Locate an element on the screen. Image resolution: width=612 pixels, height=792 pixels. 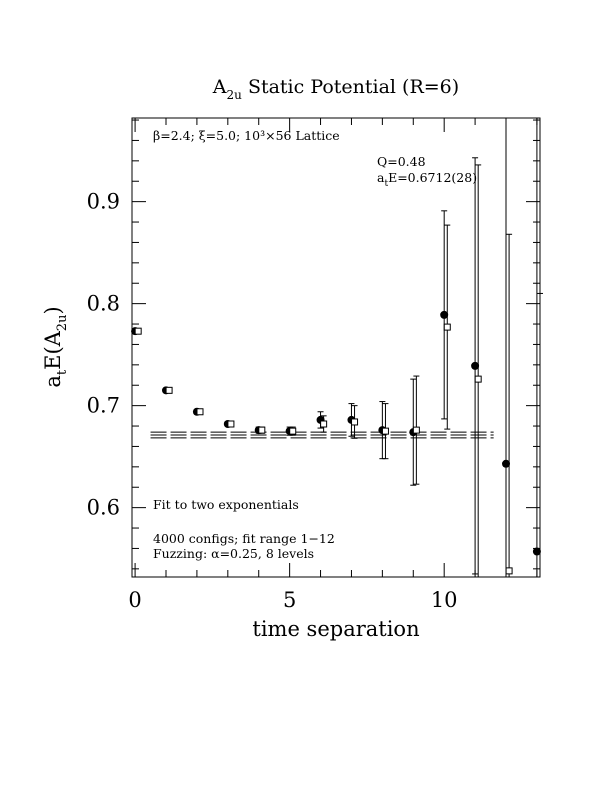
chart-title: A2u Static Potential (R=6) is located at coordinates (335, 89).